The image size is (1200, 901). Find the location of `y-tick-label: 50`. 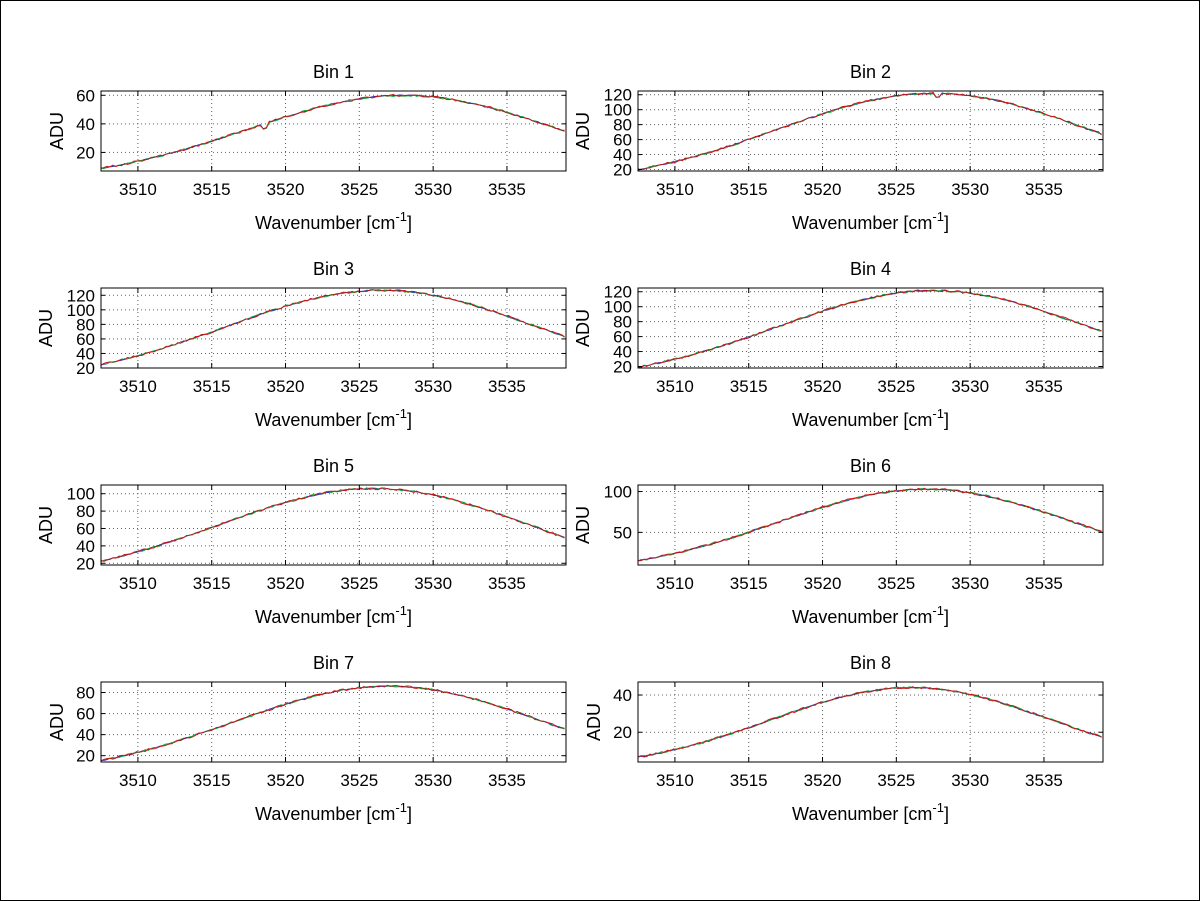

y-tick-label: 50 is located at coordinates (622, 532).